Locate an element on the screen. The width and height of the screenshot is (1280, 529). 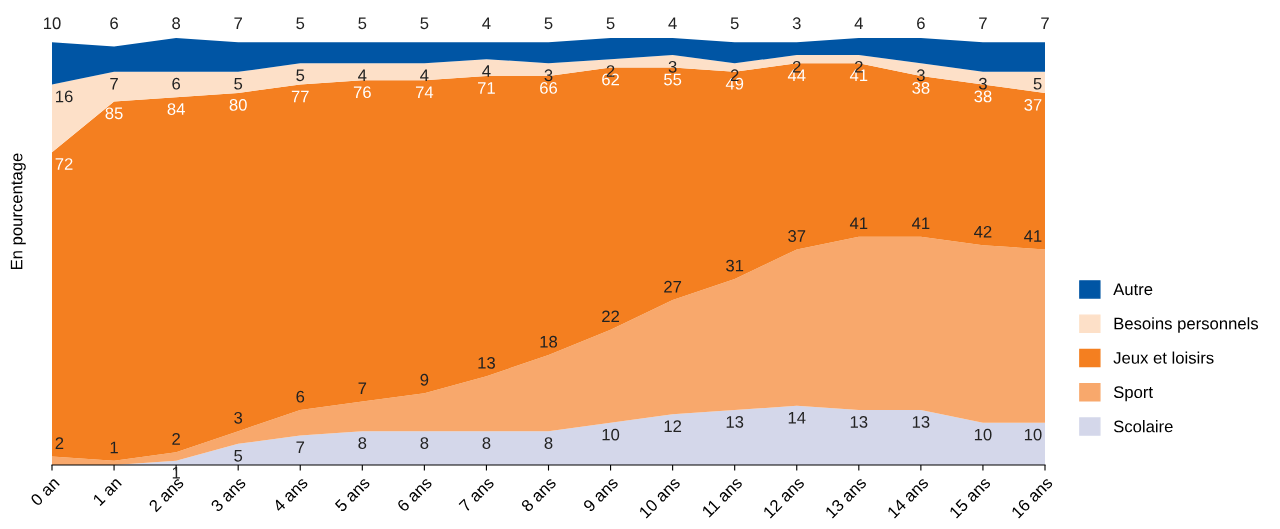
data-label: 22 is located at coordinates (610, 316).